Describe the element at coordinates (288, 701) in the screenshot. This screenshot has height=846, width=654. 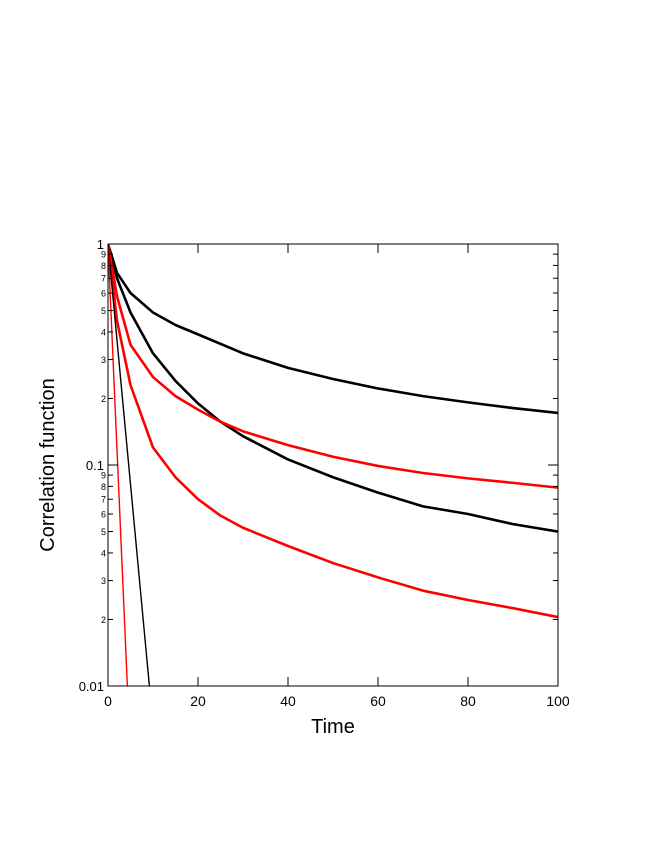
I see `x-tick-label: 40` at that location.